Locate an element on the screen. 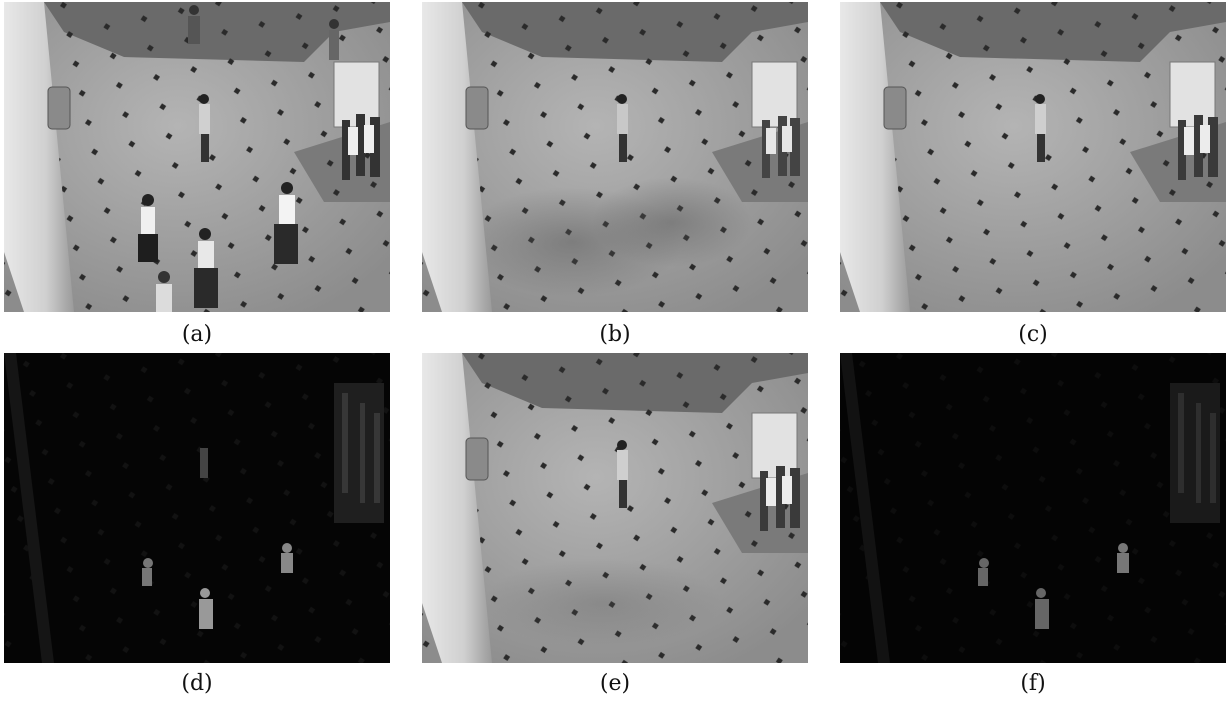  caption-c: (c) is located at coordinates (1033, 334).